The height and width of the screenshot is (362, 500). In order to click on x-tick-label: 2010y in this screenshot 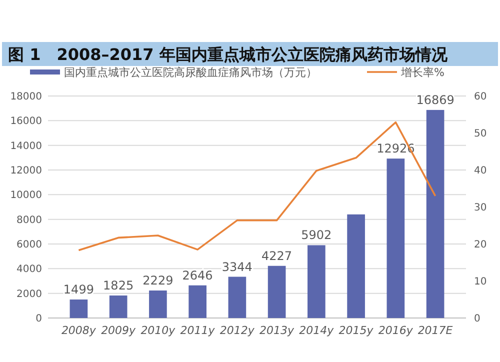, I will do `click(158, 330)`.